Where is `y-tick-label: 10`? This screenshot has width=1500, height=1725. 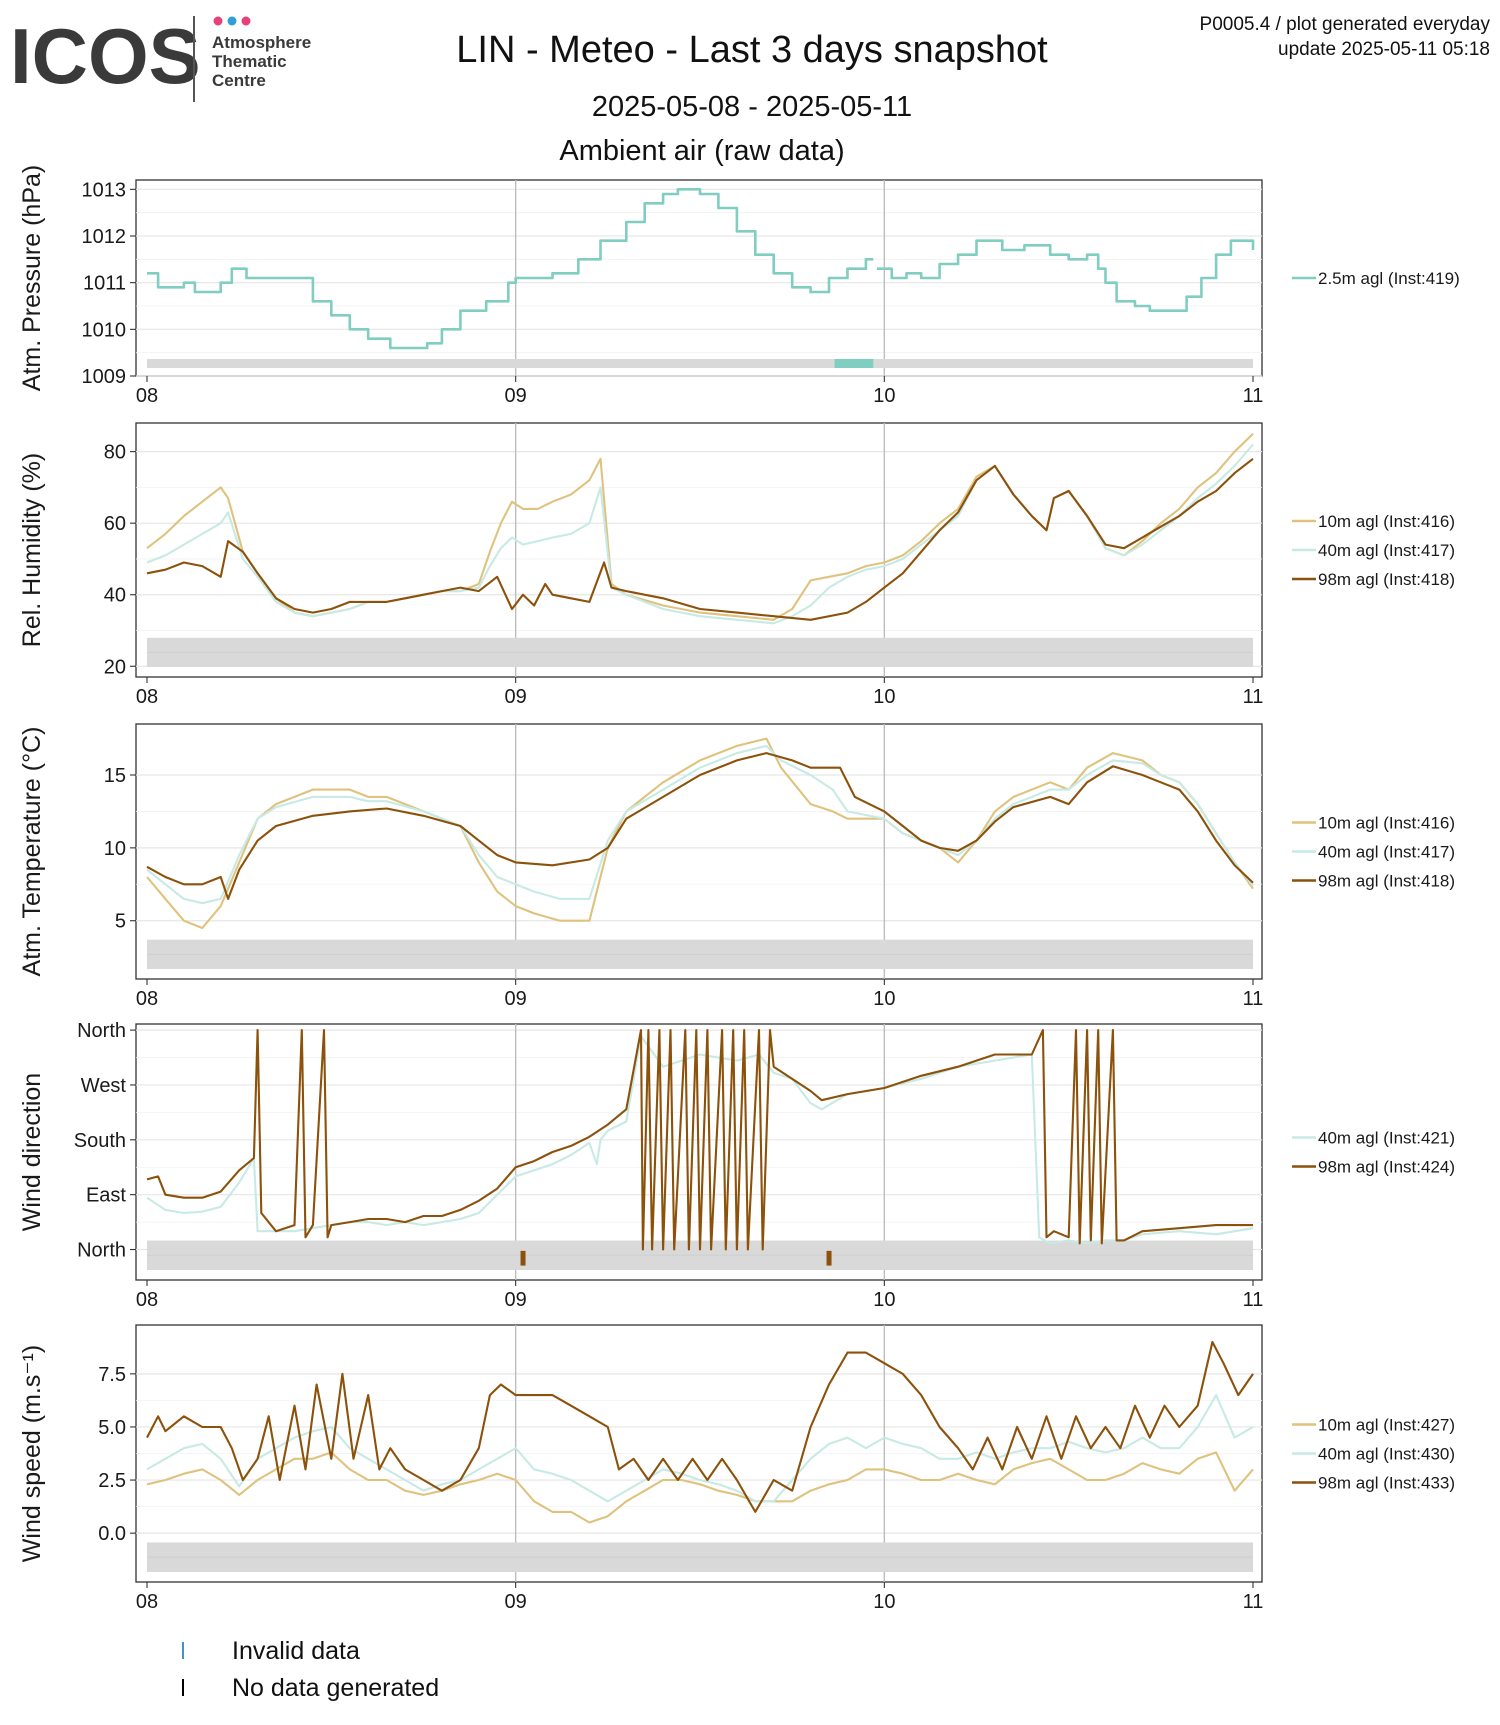 y-tick-label: 10 is located at coordinates (115, 849).